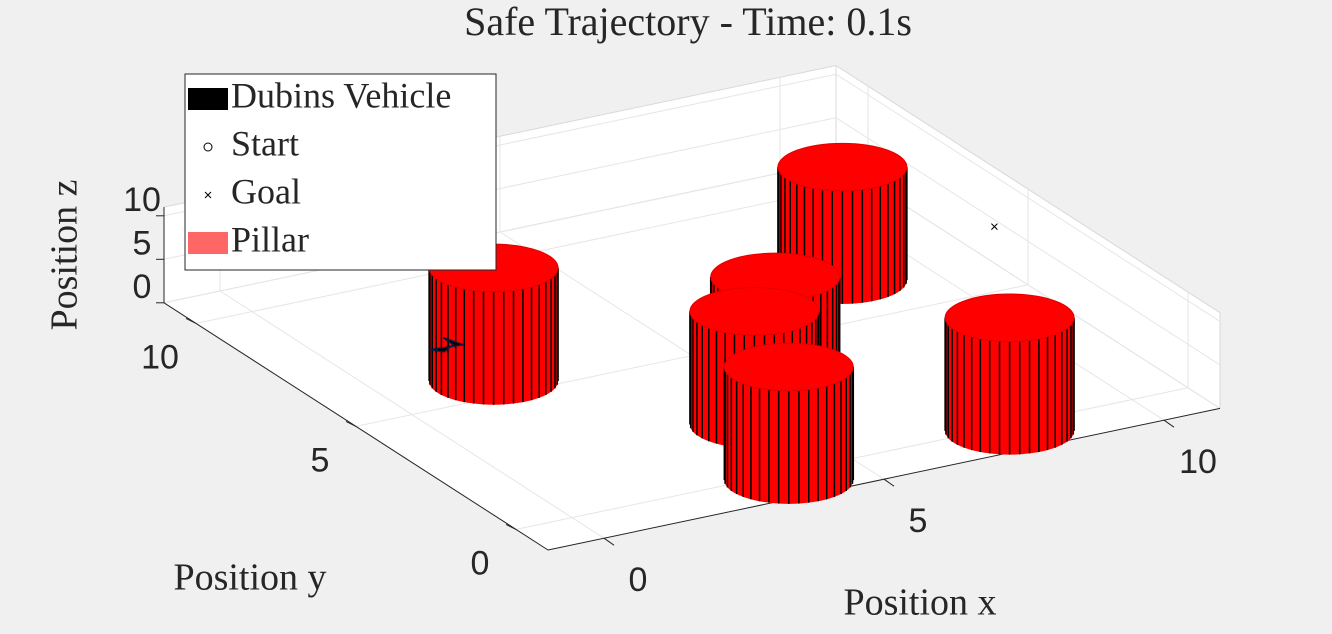  Describe the element at coordinates (480, 563) in the screenshot. I see `y-tick-label: 0` at that location.